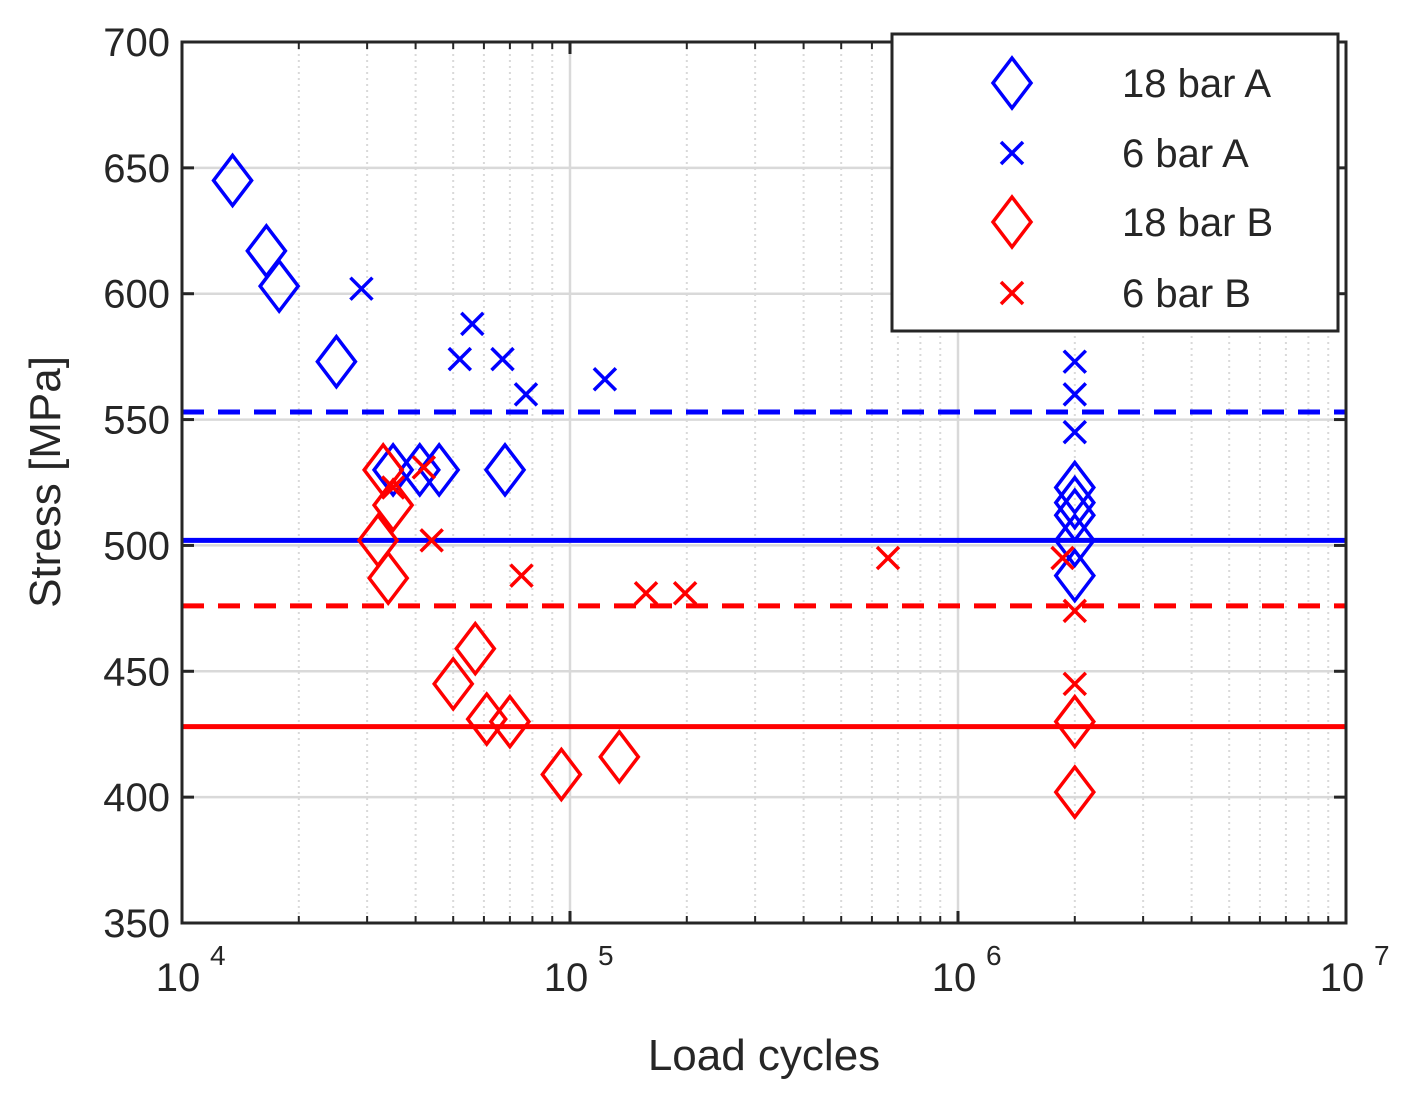 This screenshot has height=1102, width=1401. I want to click on x-tick-exponent: 6, so click(994, 955).